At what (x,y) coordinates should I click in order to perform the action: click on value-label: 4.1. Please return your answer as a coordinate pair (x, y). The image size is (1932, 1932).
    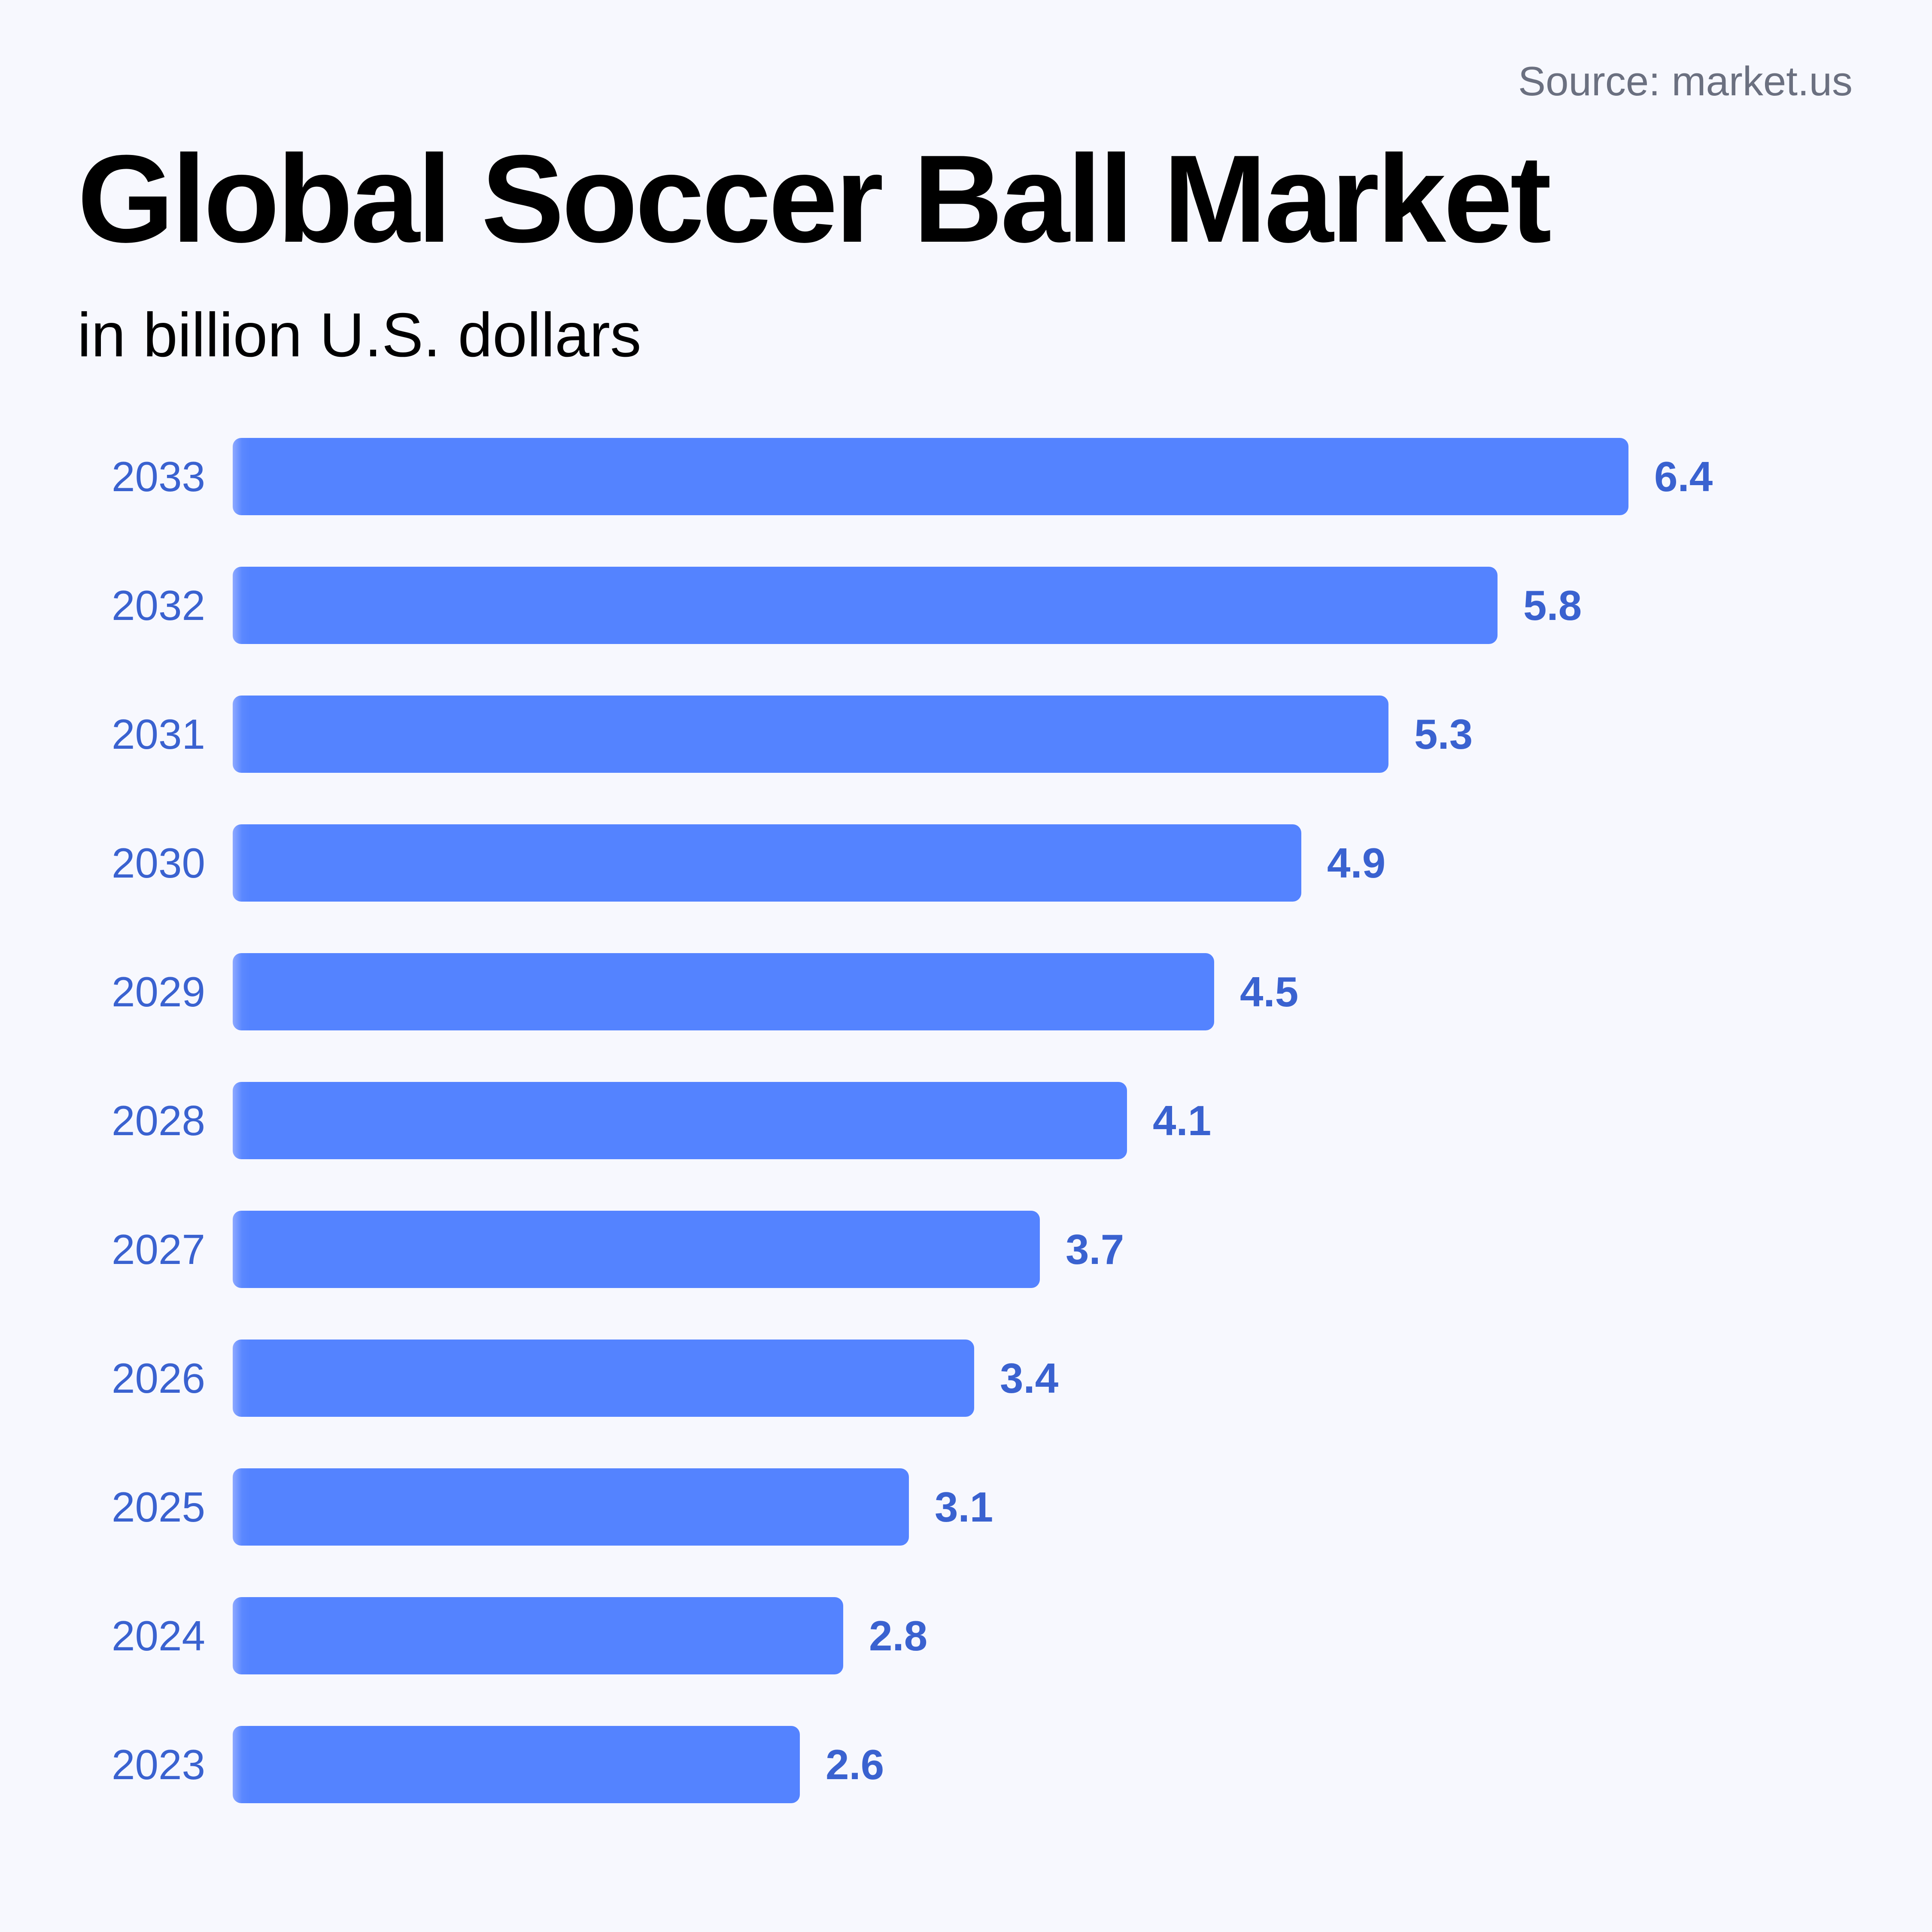
    Looking at the image, I should click on (1182, 1120).